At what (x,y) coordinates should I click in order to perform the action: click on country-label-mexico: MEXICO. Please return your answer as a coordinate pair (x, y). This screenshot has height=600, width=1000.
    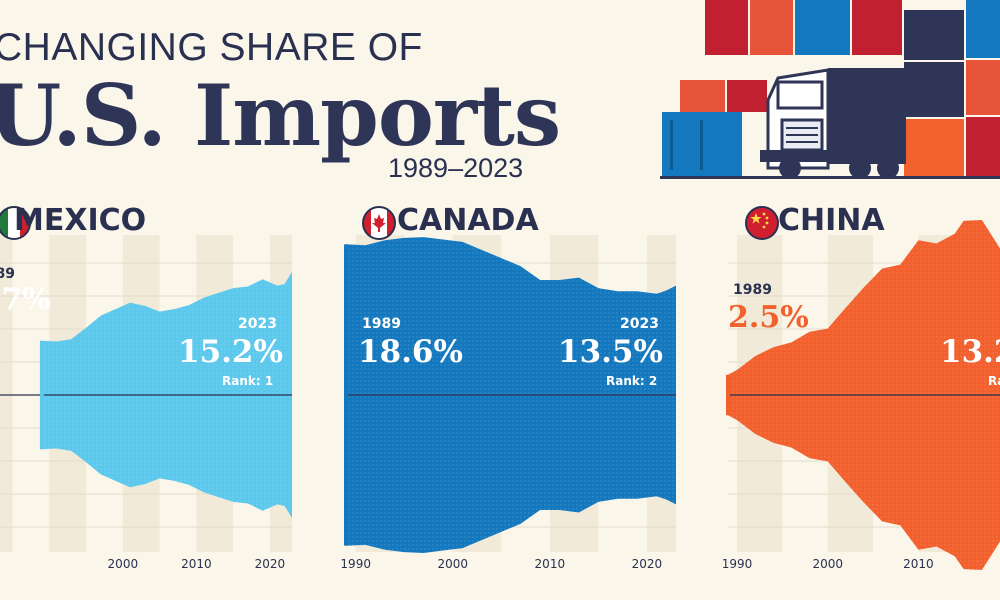
    Looking at the image, I should click on (80, 220).